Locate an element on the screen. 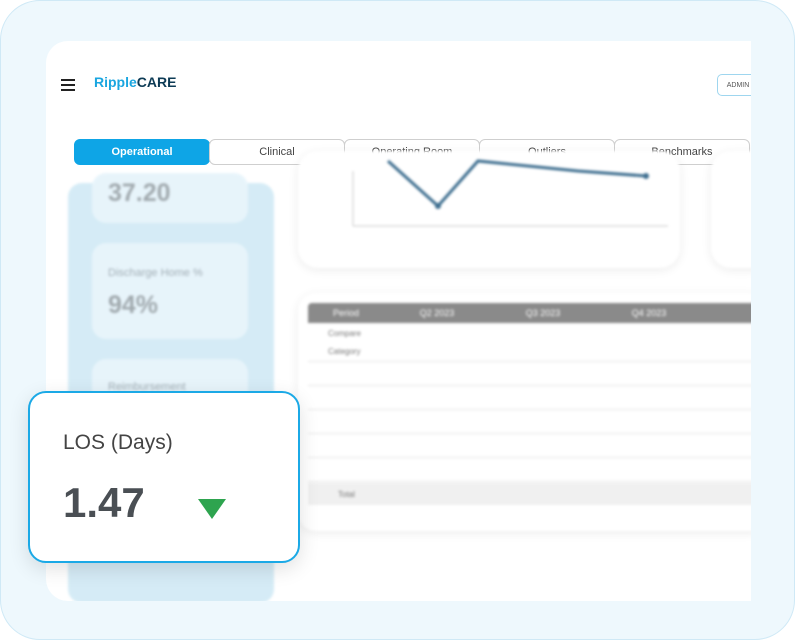 The height and width of the screenshot is (640, 795). header-cell: Q4 2023 is located at coordinates (649, 313).